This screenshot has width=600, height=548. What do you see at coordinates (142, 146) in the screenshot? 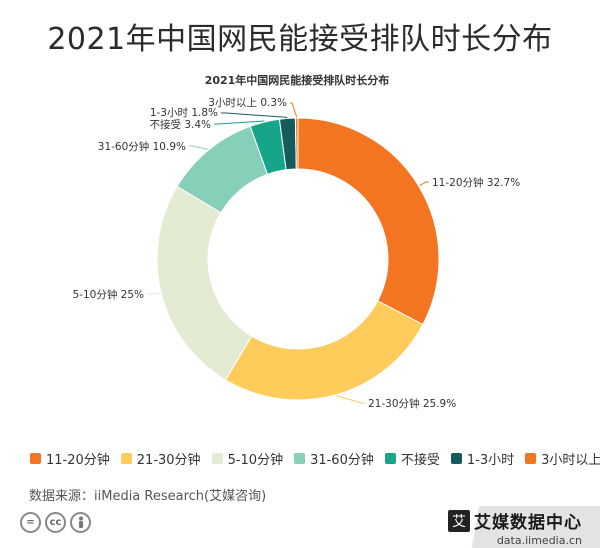
I see `data-label-3: 31-60分钟 10.9%` at bounding box center [142, 146].